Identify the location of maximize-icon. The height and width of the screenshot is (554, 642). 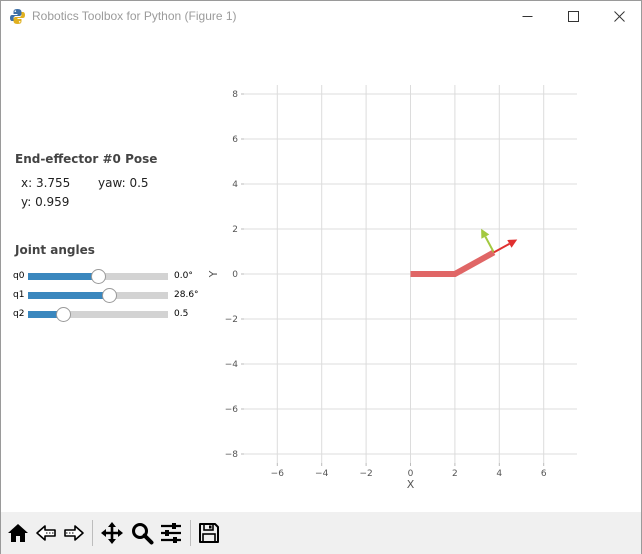
(573, 16).